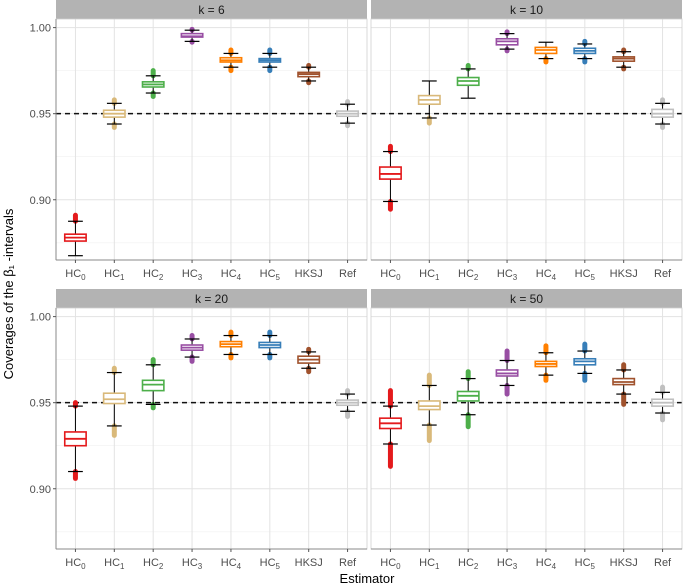 This screenshot has height=588, width=685. Describe the element at coordinates (368, 578) in the screenshot. I see `x-axis-title: Estimator` at that location.